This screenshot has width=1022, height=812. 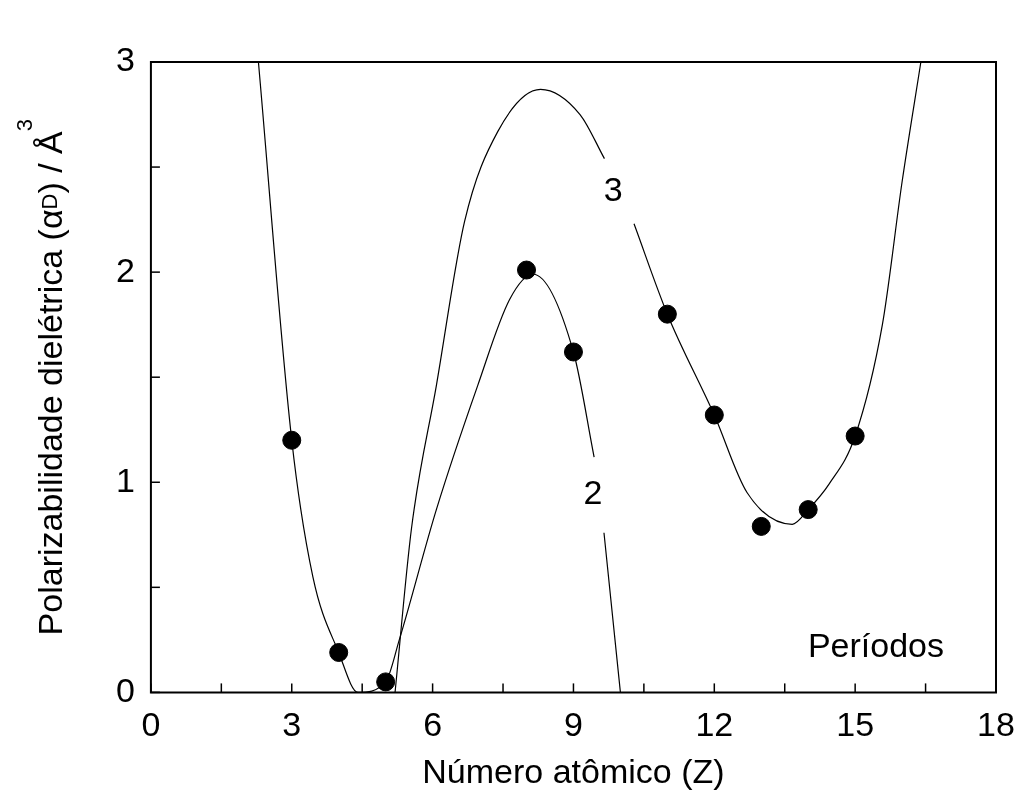 What do you see at coordinates (996, 724) in the screenshot?
I see `x-tick-label: 18` at bounding box center [996, 724].